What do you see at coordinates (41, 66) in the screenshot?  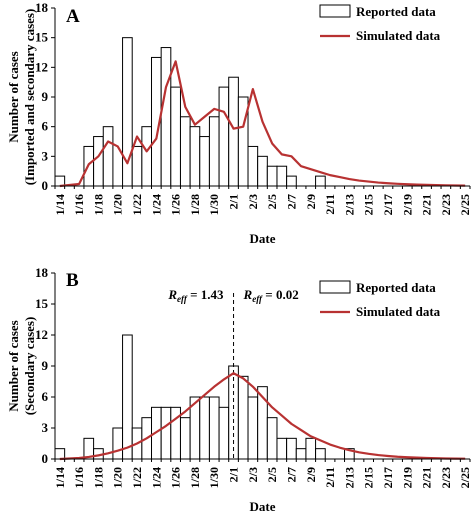 I see `y-tick-label: 12` at bounding box center [41, 66].